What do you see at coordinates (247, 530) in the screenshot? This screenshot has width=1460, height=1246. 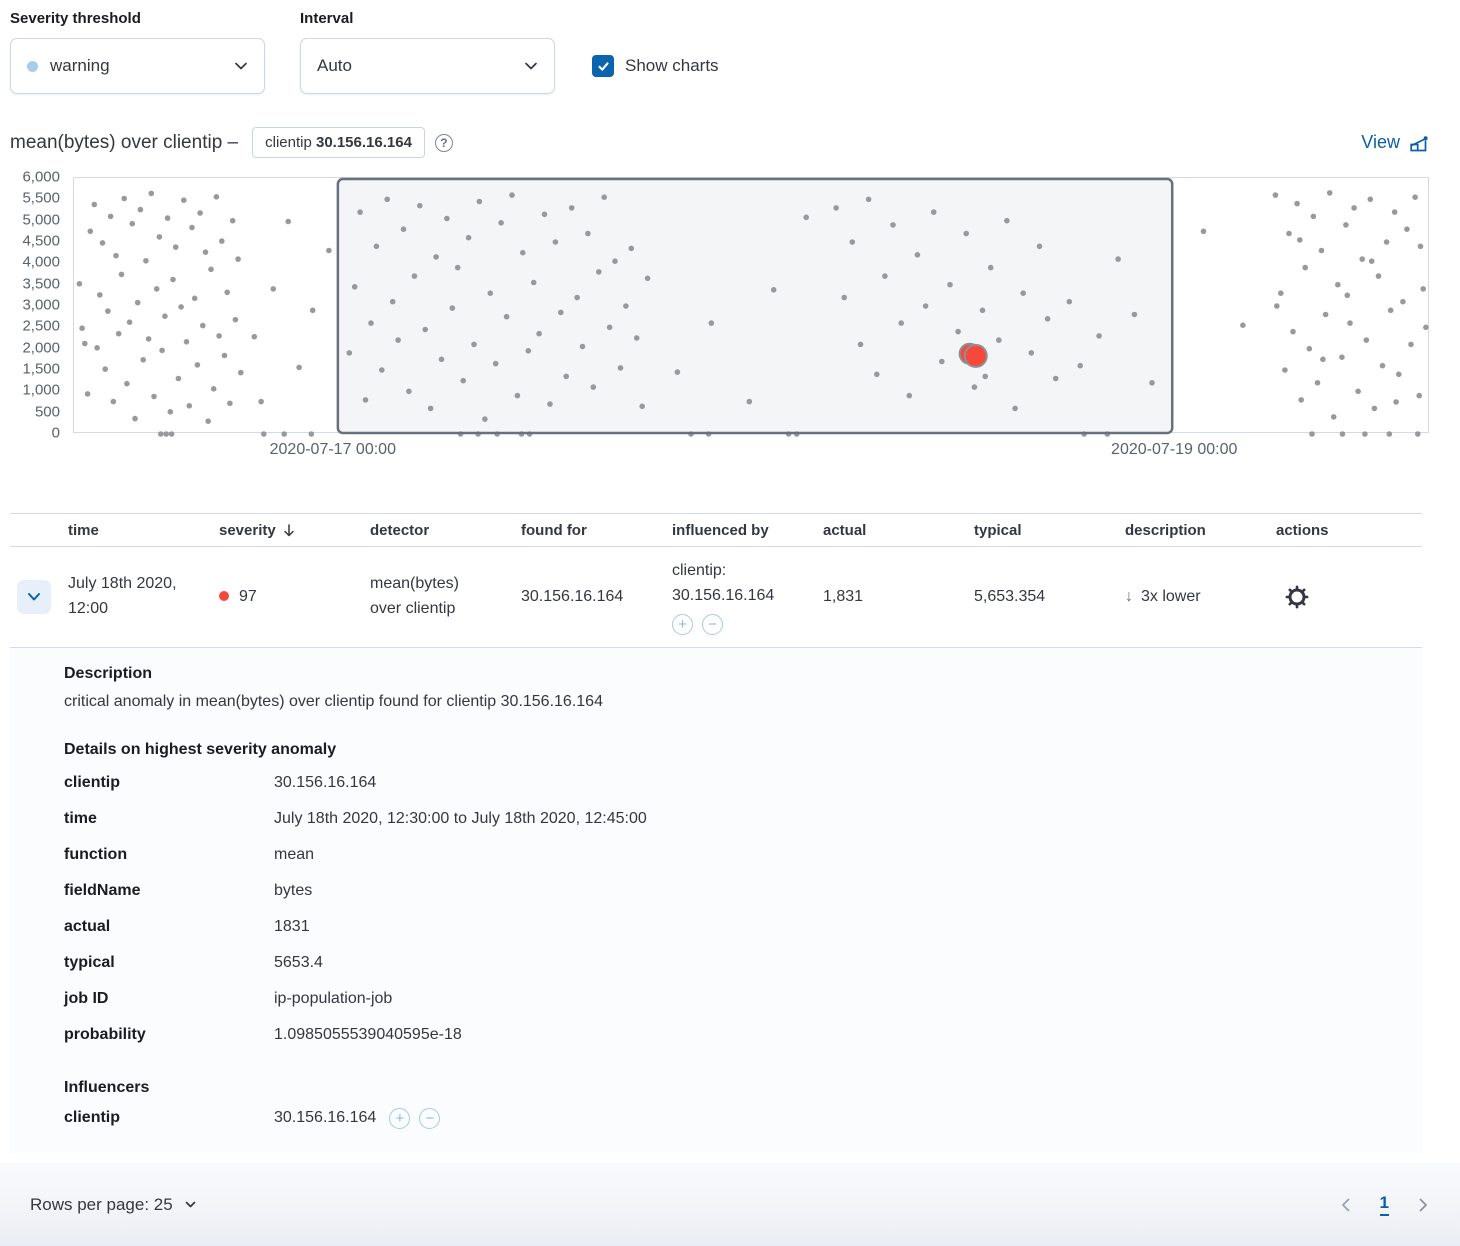 I see `column-header-label: severity` at bounding box center [247, 530].